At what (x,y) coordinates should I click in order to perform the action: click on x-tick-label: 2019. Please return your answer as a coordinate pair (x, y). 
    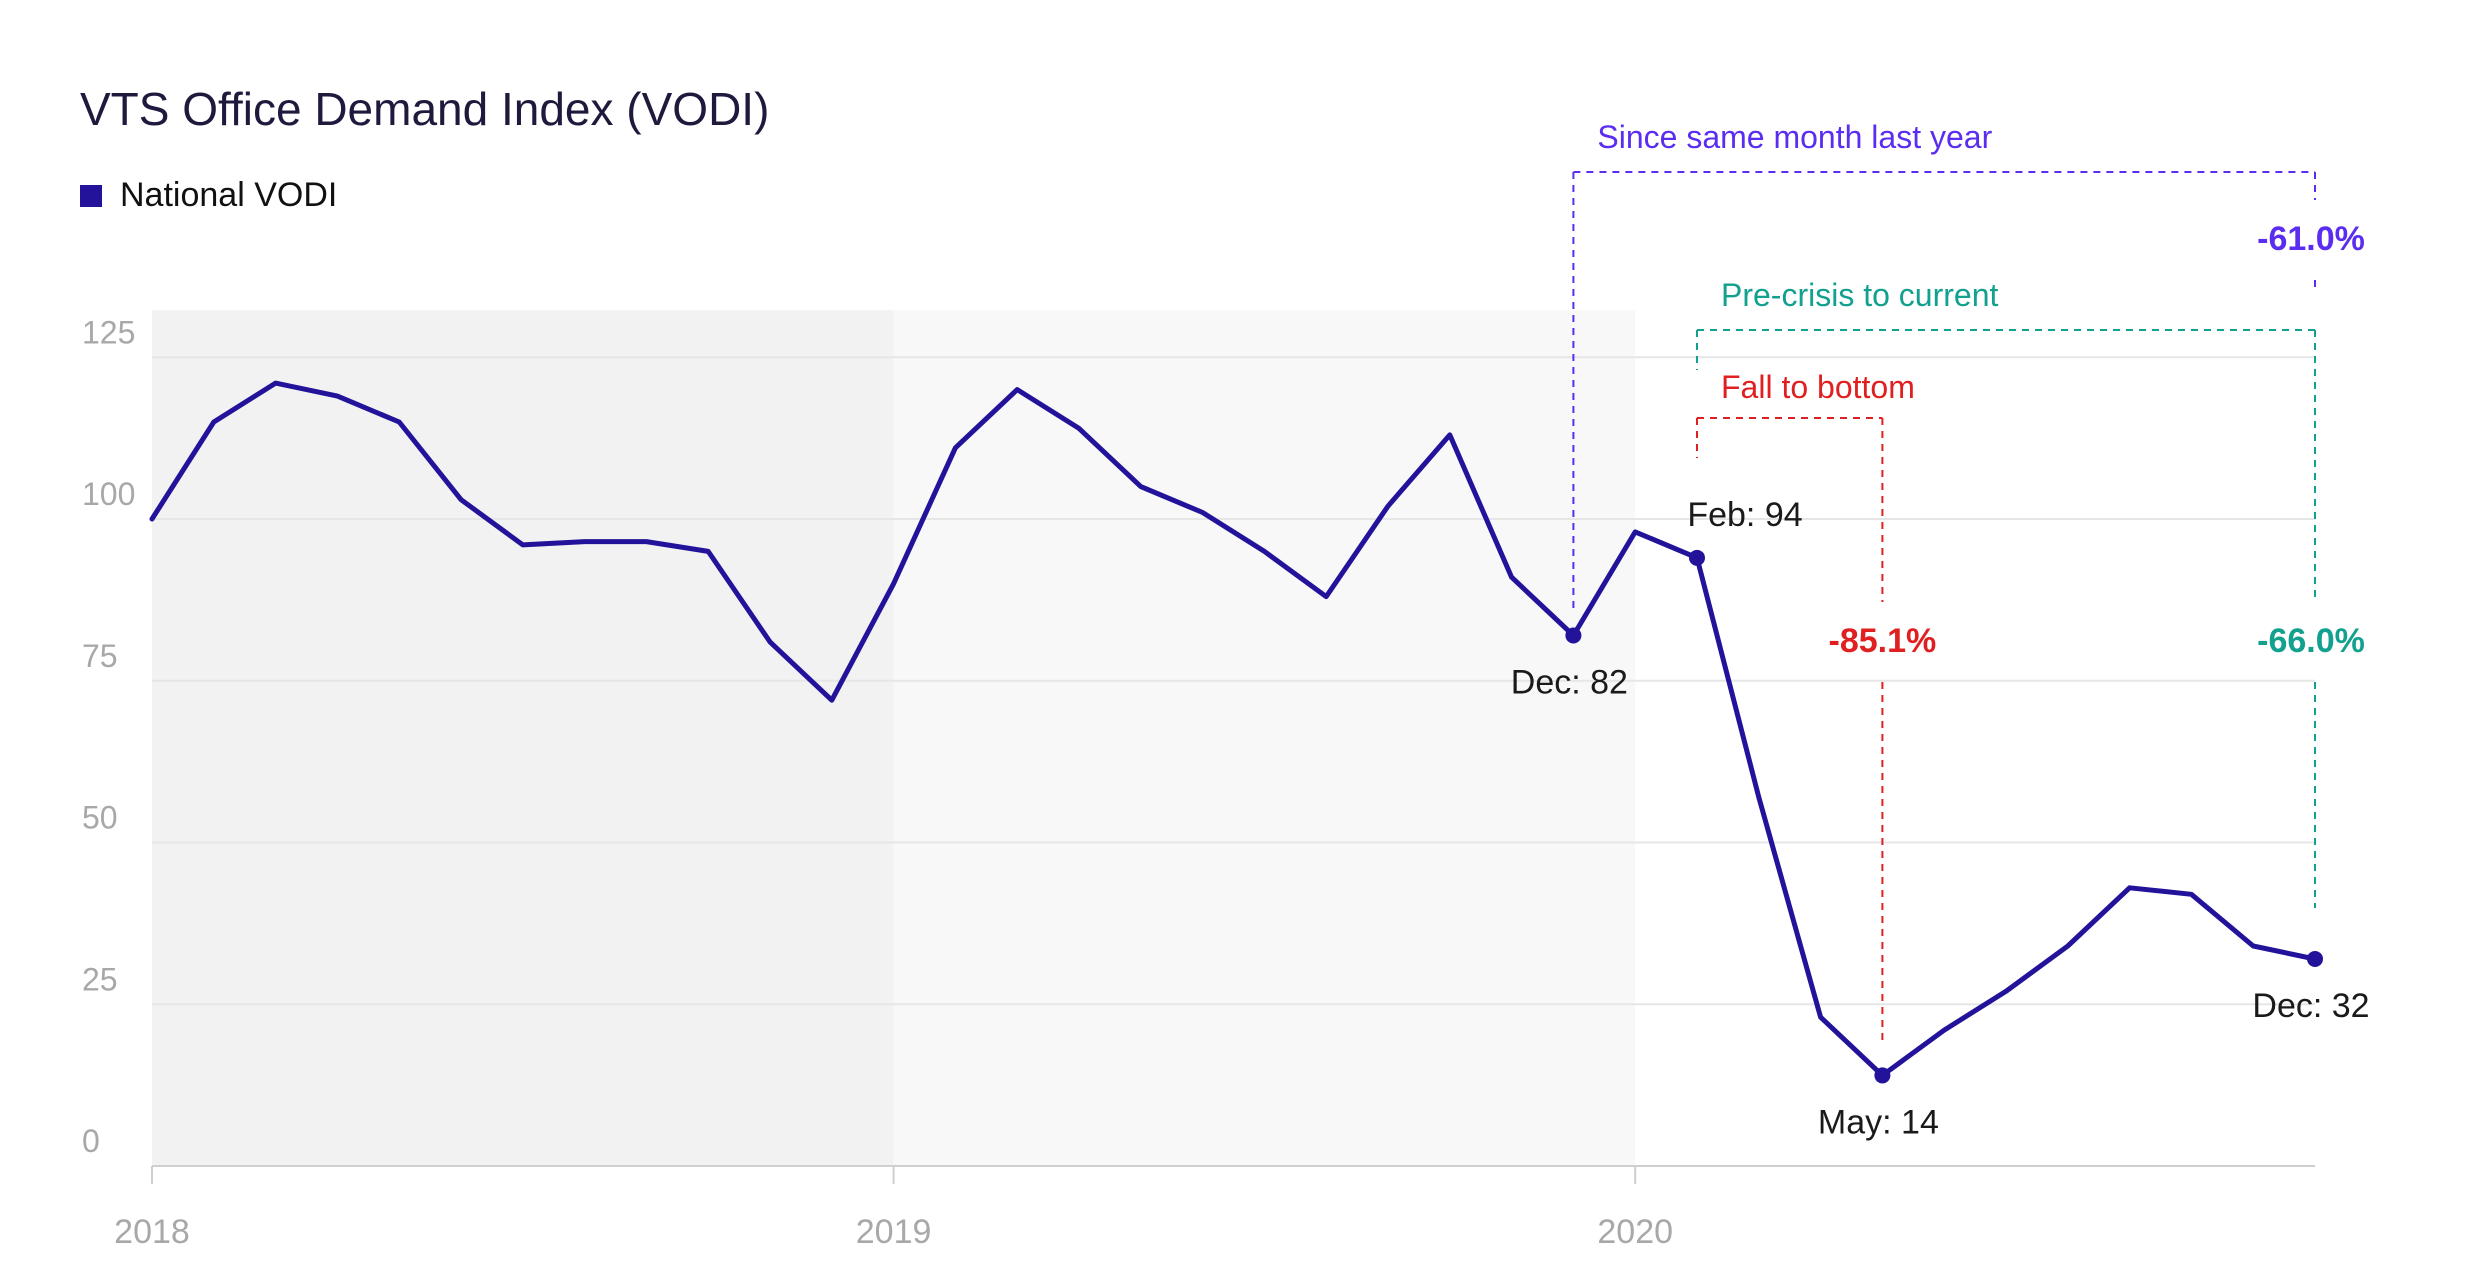
    Looking at the image, I should click on (894, 1232).